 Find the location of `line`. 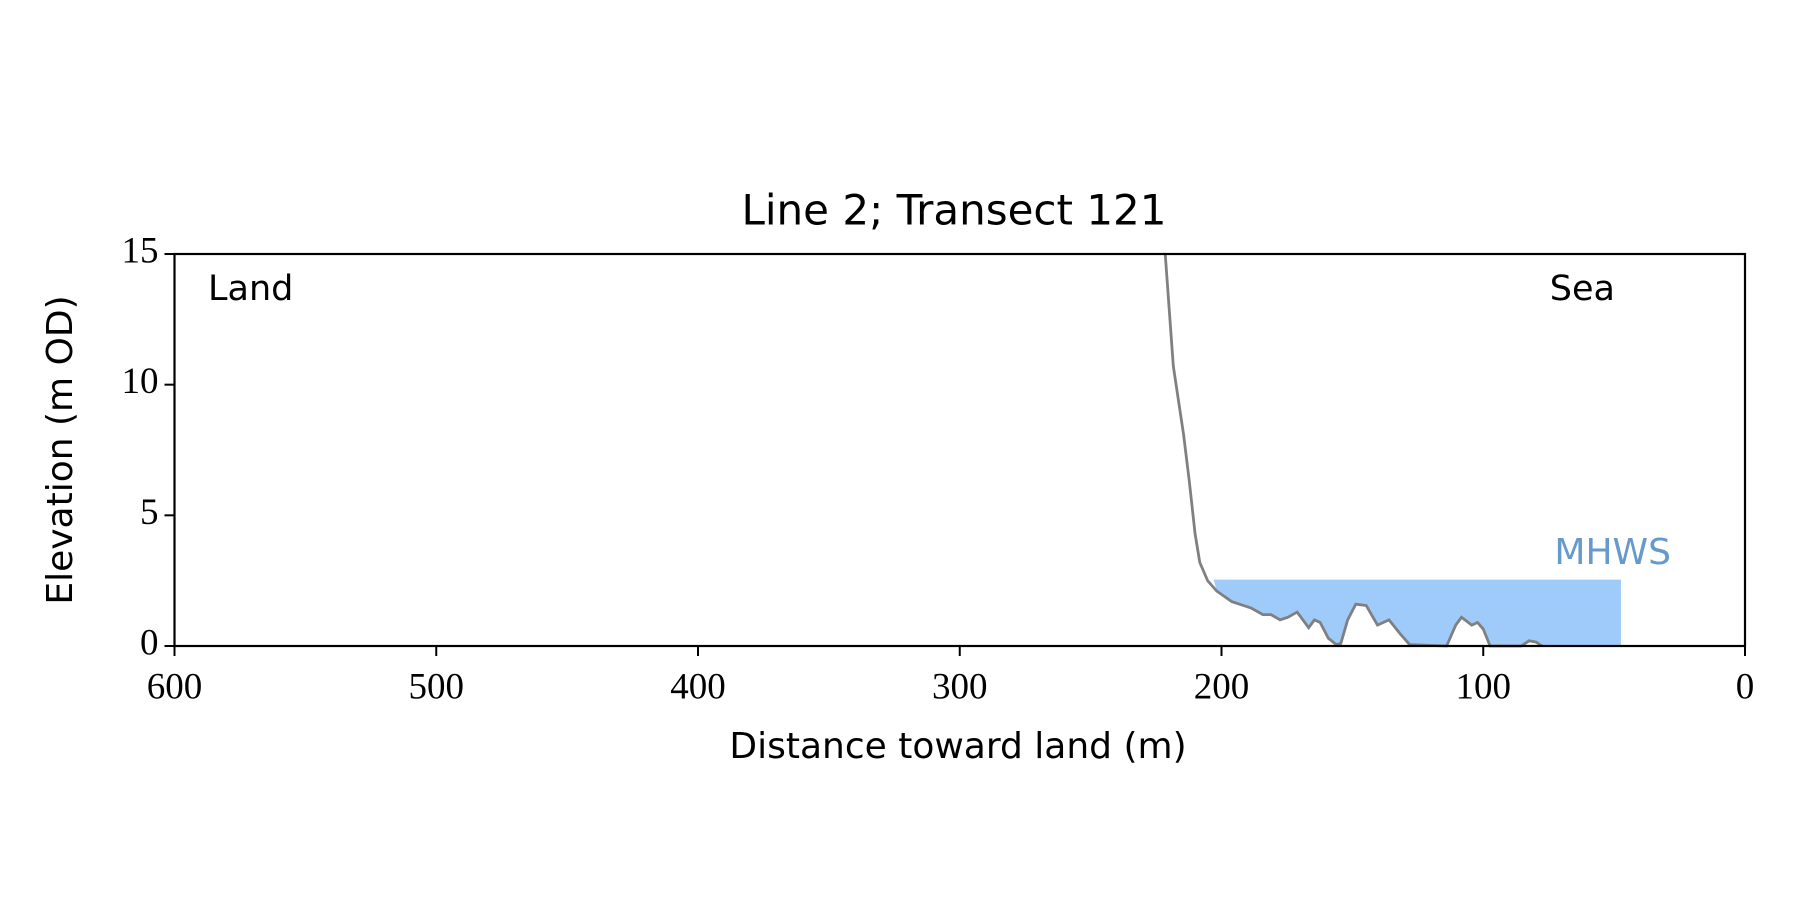

line is located at coordinates (1353, 450).